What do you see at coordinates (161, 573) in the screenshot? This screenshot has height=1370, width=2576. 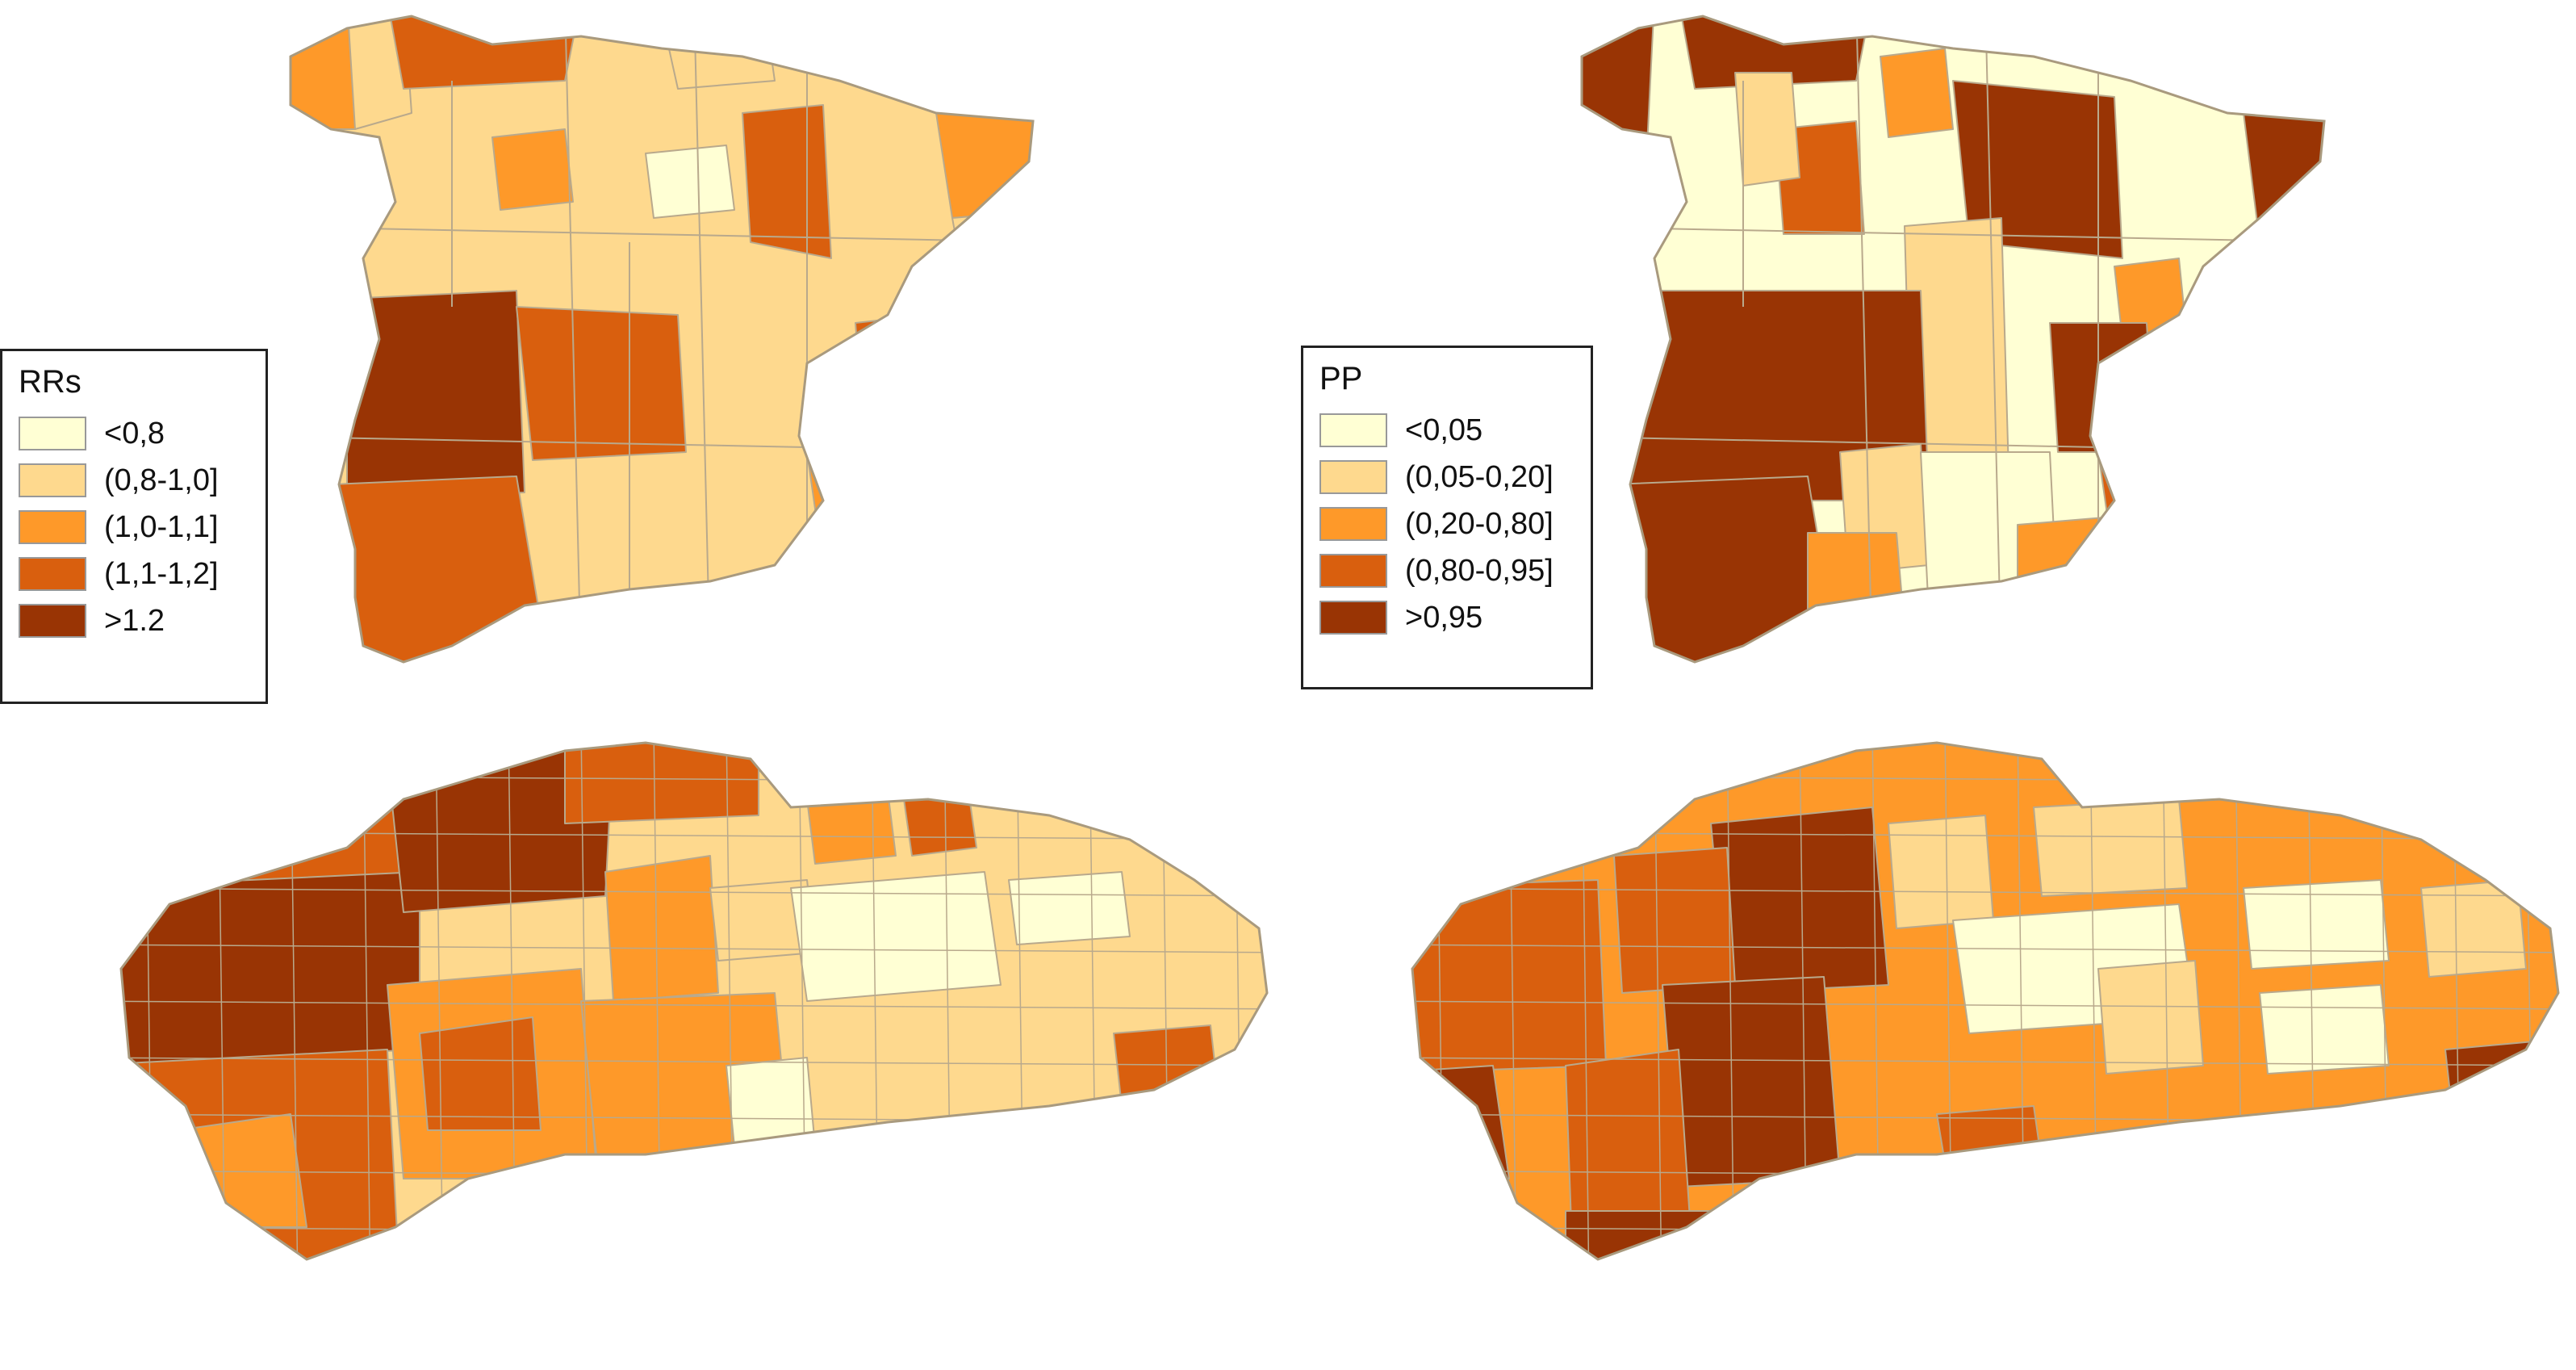 I see `legend-label: (1,1-1,2]` at bounding box center [161, 573].